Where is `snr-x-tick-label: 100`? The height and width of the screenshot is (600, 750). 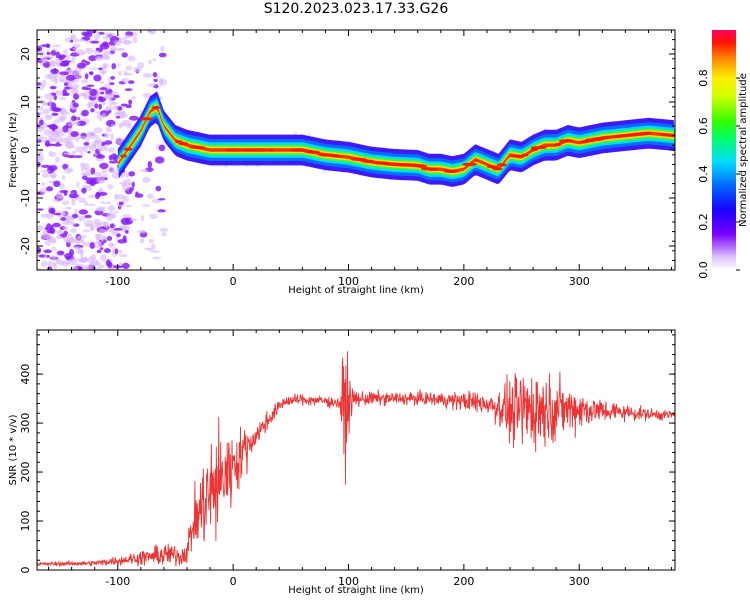 snr-x-tick-label: 100 is located at coordinates (348, 581).